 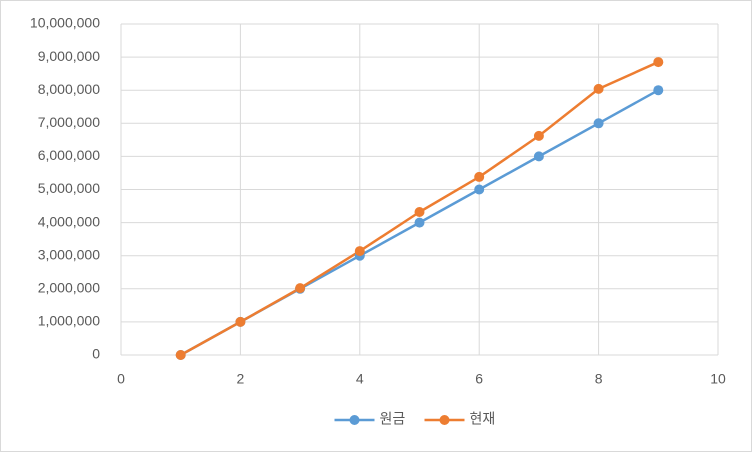 What do you see at coordinates (479, 379) in the screenshot?
I see `x-tick-label: 6` at bounding box center [479, 379].